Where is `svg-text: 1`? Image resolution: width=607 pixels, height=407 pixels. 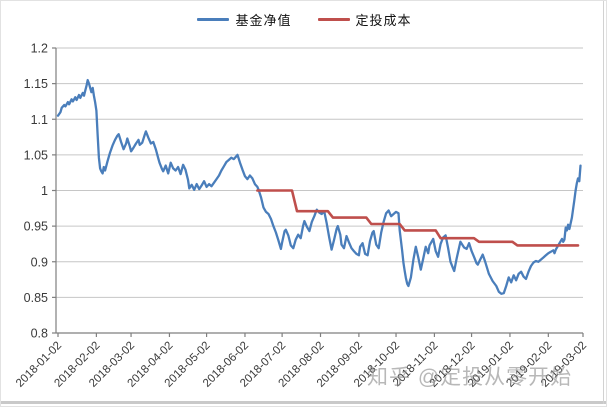
svg-text: 1 is located at coordinates (44, 191).